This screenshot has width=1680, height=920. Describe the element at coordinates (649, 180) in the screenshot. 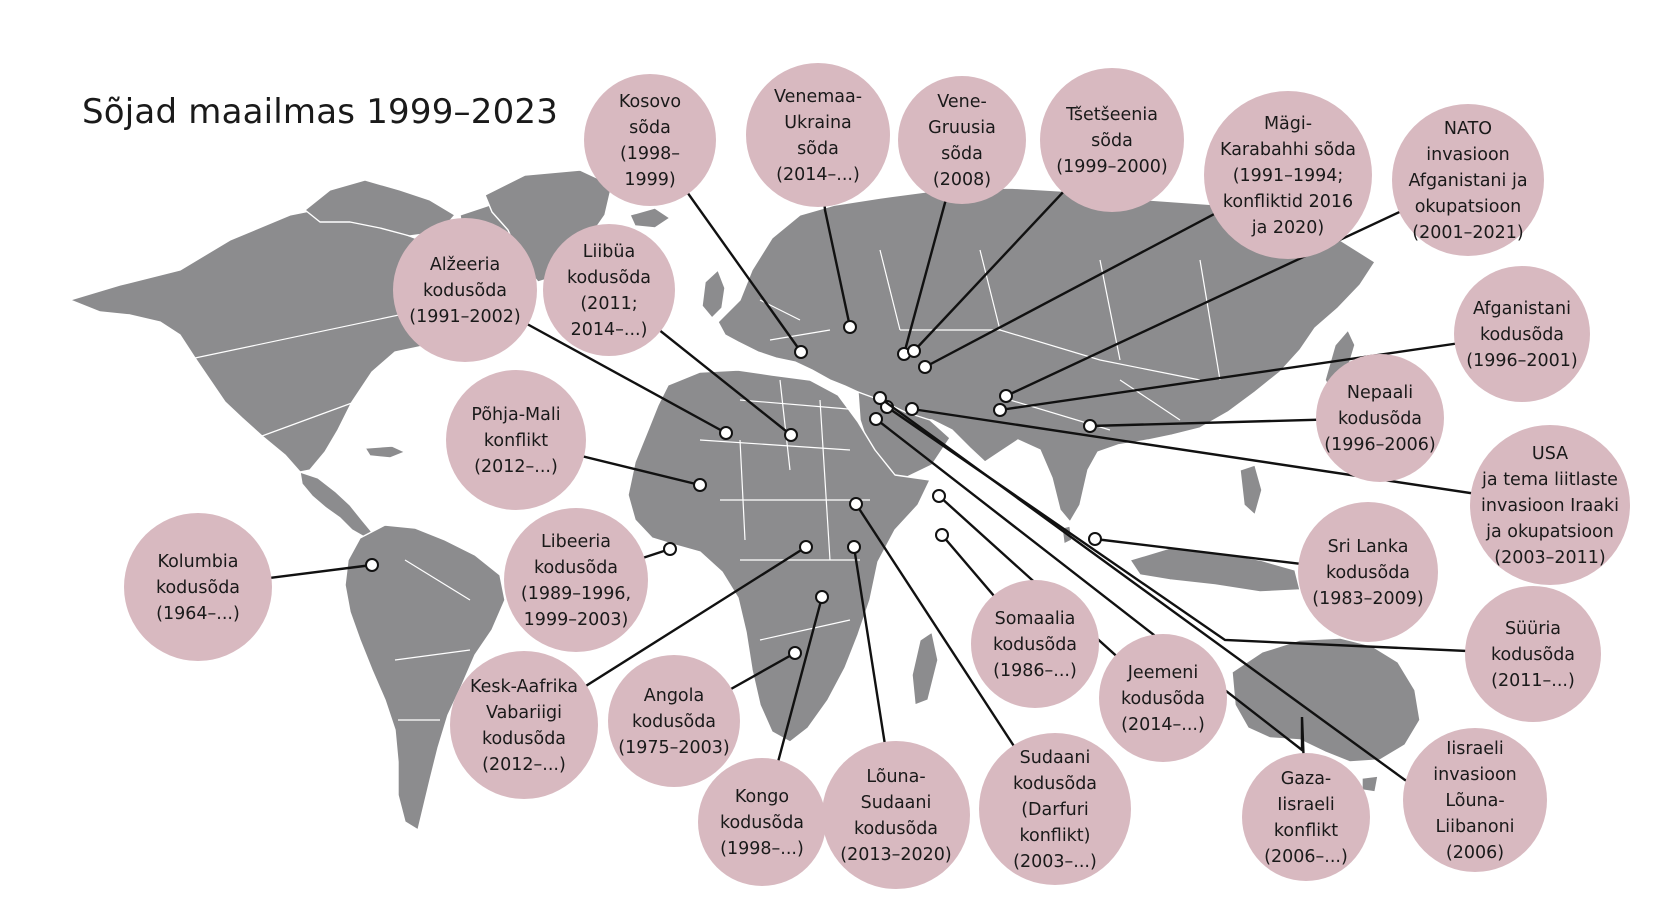

I see `war-label-line: 1999)` at that location.